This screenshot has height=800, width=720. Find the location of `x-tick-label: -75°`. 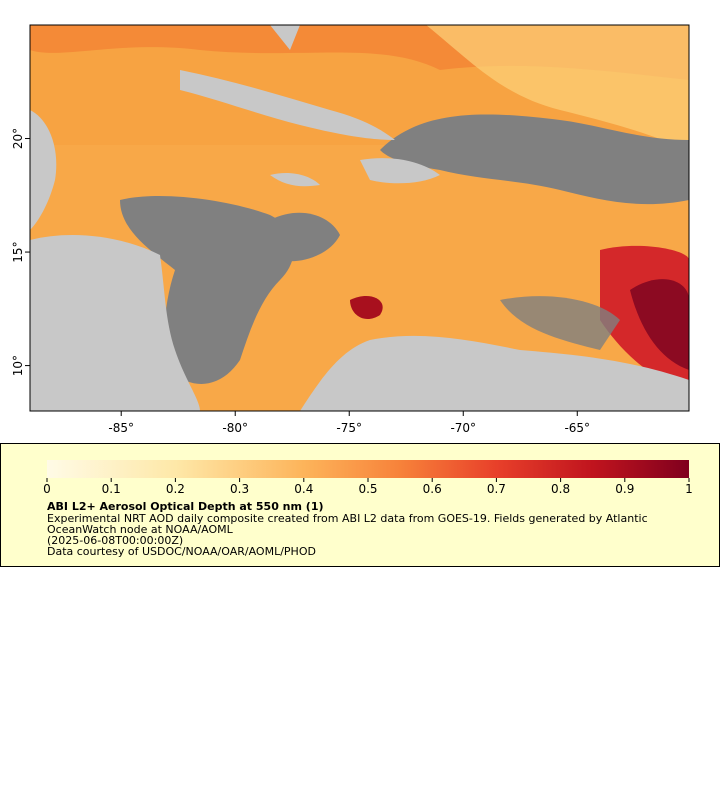

x-tick-label: -75° is located at coordinates (349, 428).